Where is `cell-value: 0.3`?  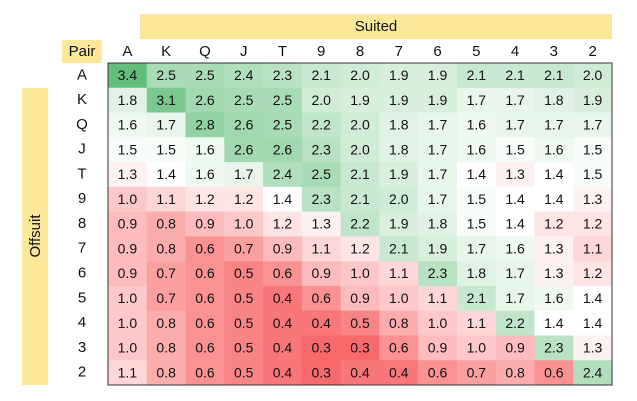 cell-value: 0.3 is located at coordinates (360, 348).